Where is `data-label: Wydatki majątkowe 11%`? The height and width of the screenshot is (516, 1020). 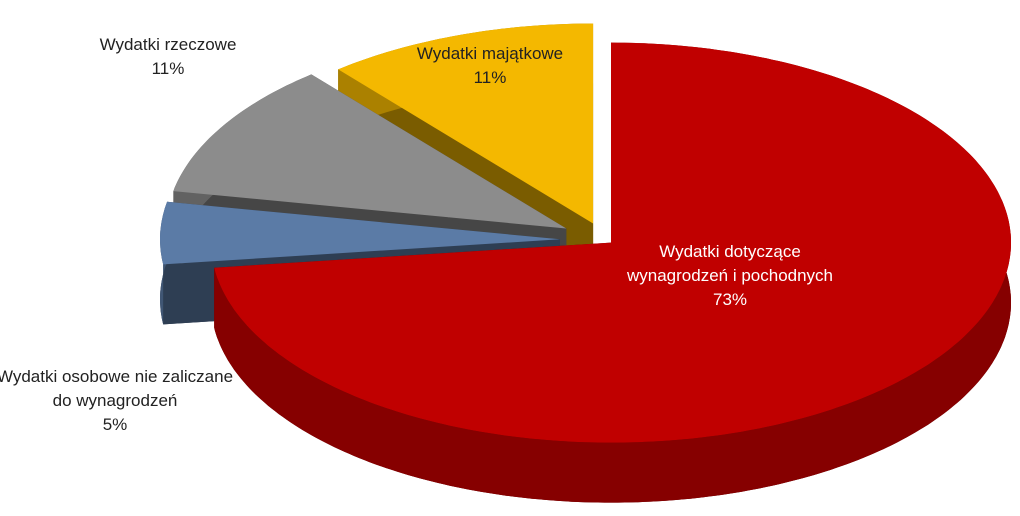 data-label: Wydatki majątkowe 11% is located at coordinates (490, 66).